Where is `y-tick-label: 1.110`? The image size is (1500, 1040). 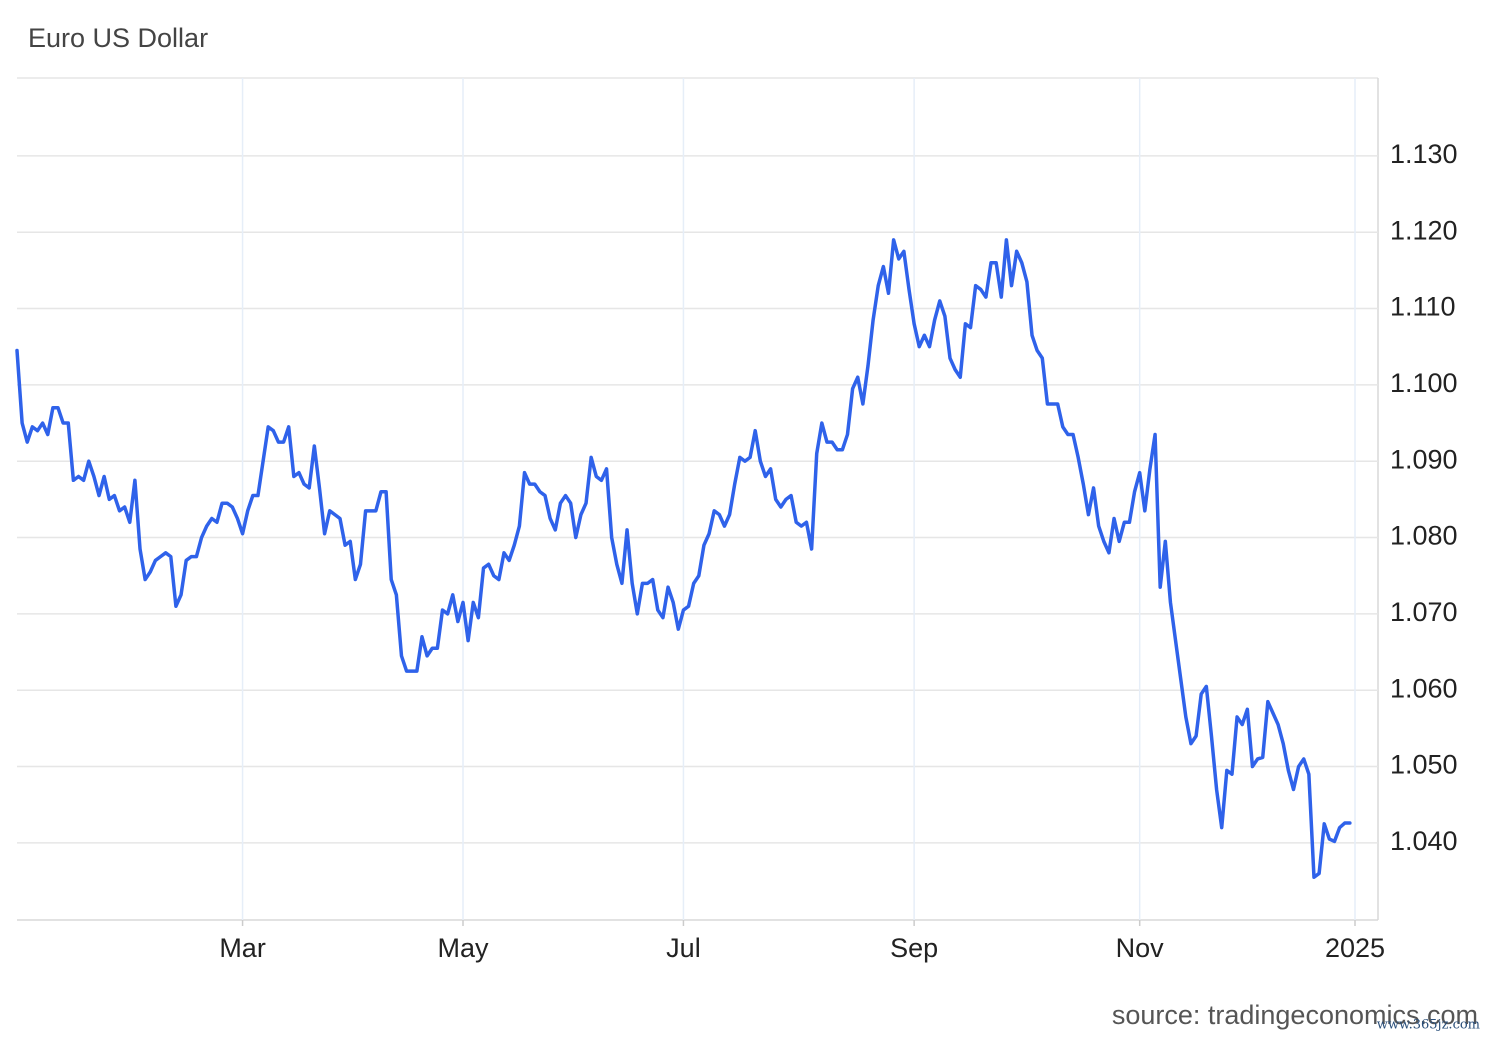 y-tick-label: 1.110 is located at coordinates (1423, 307).